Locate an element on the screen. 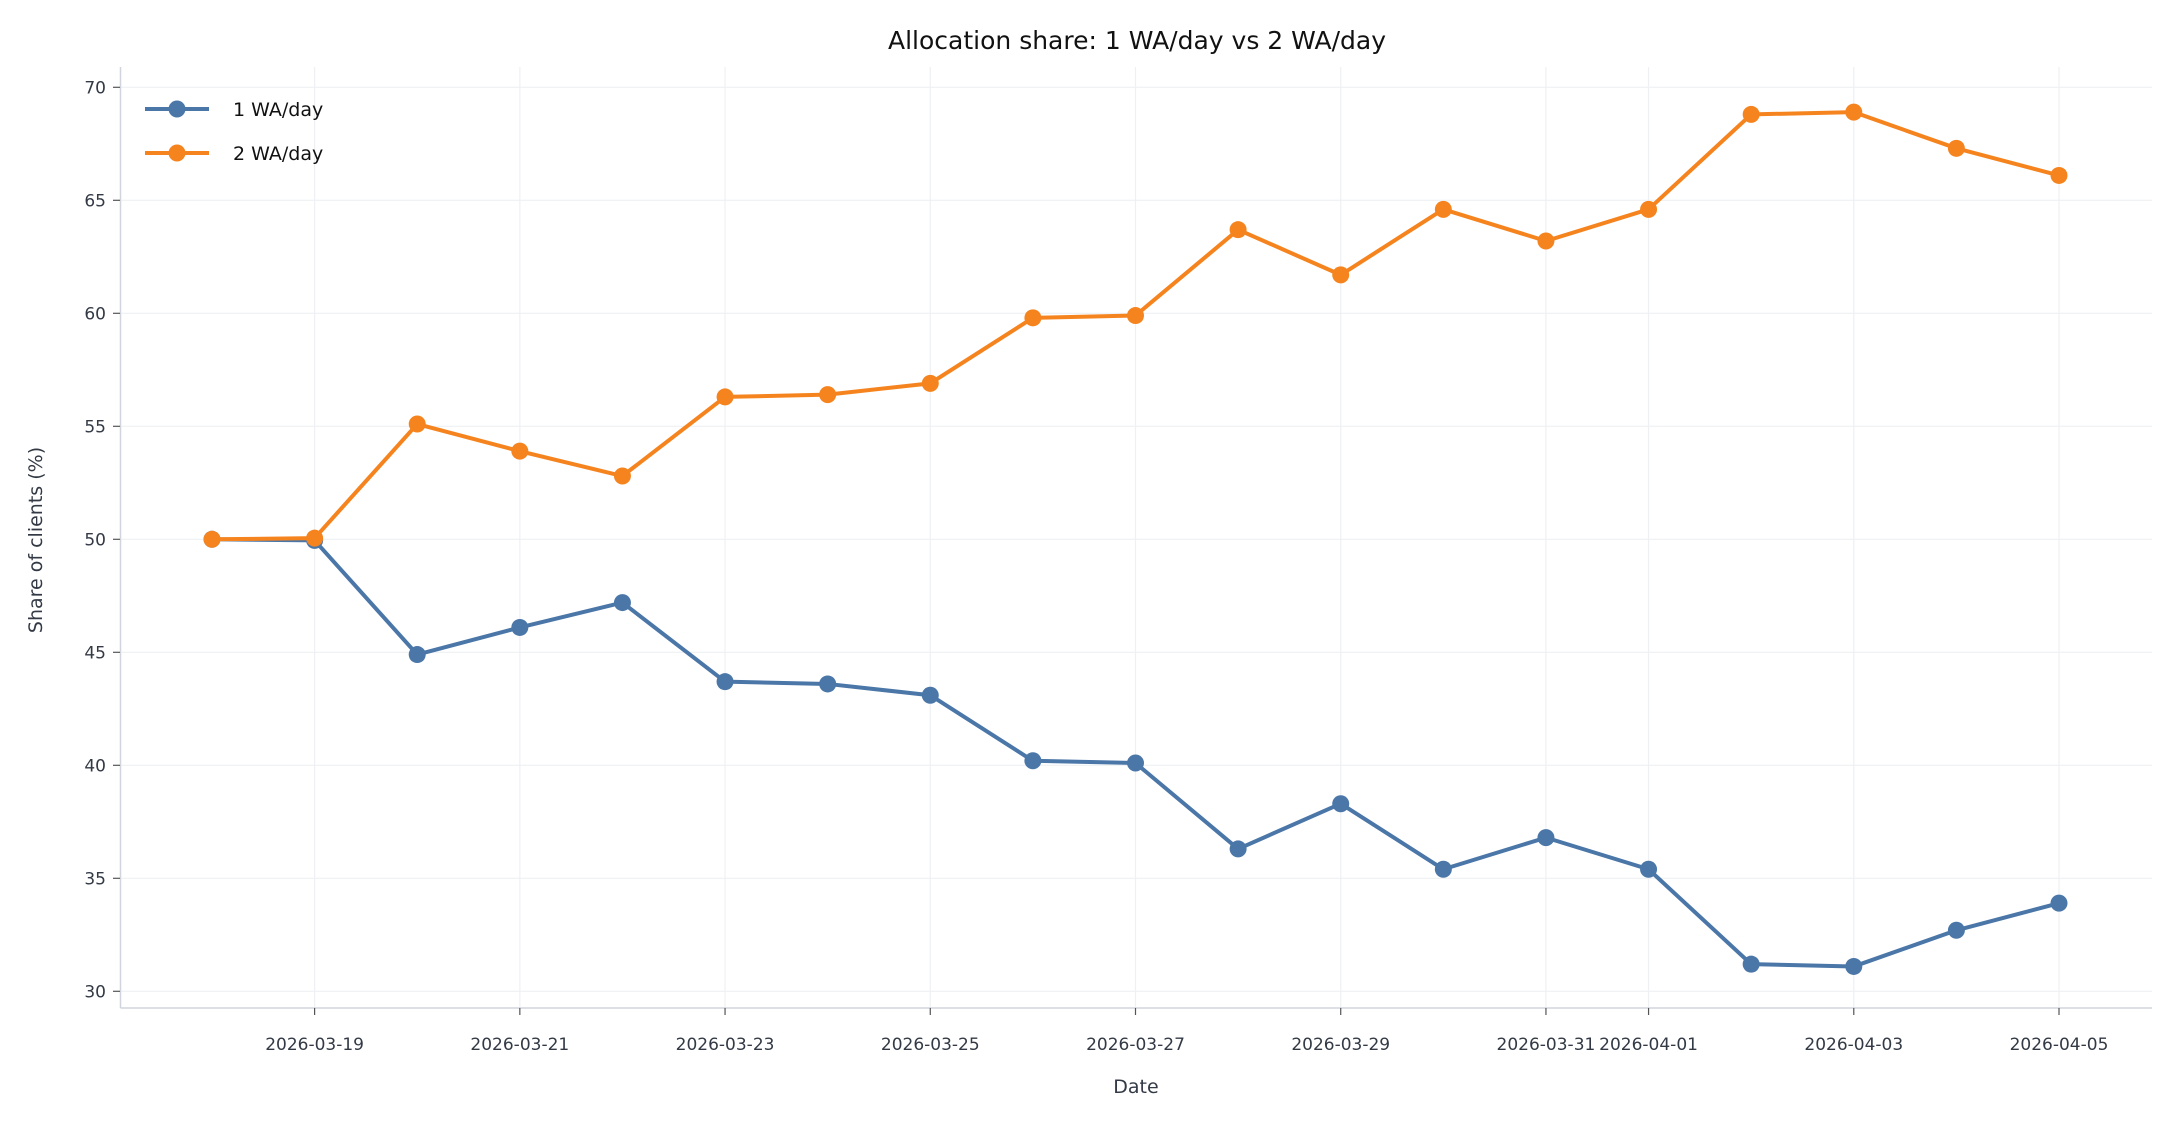 Image resolution: width=2174 pixels, height=1125 pixels. x-tick-label: 2026-04-03 is located at coordinates (1853, 1045).